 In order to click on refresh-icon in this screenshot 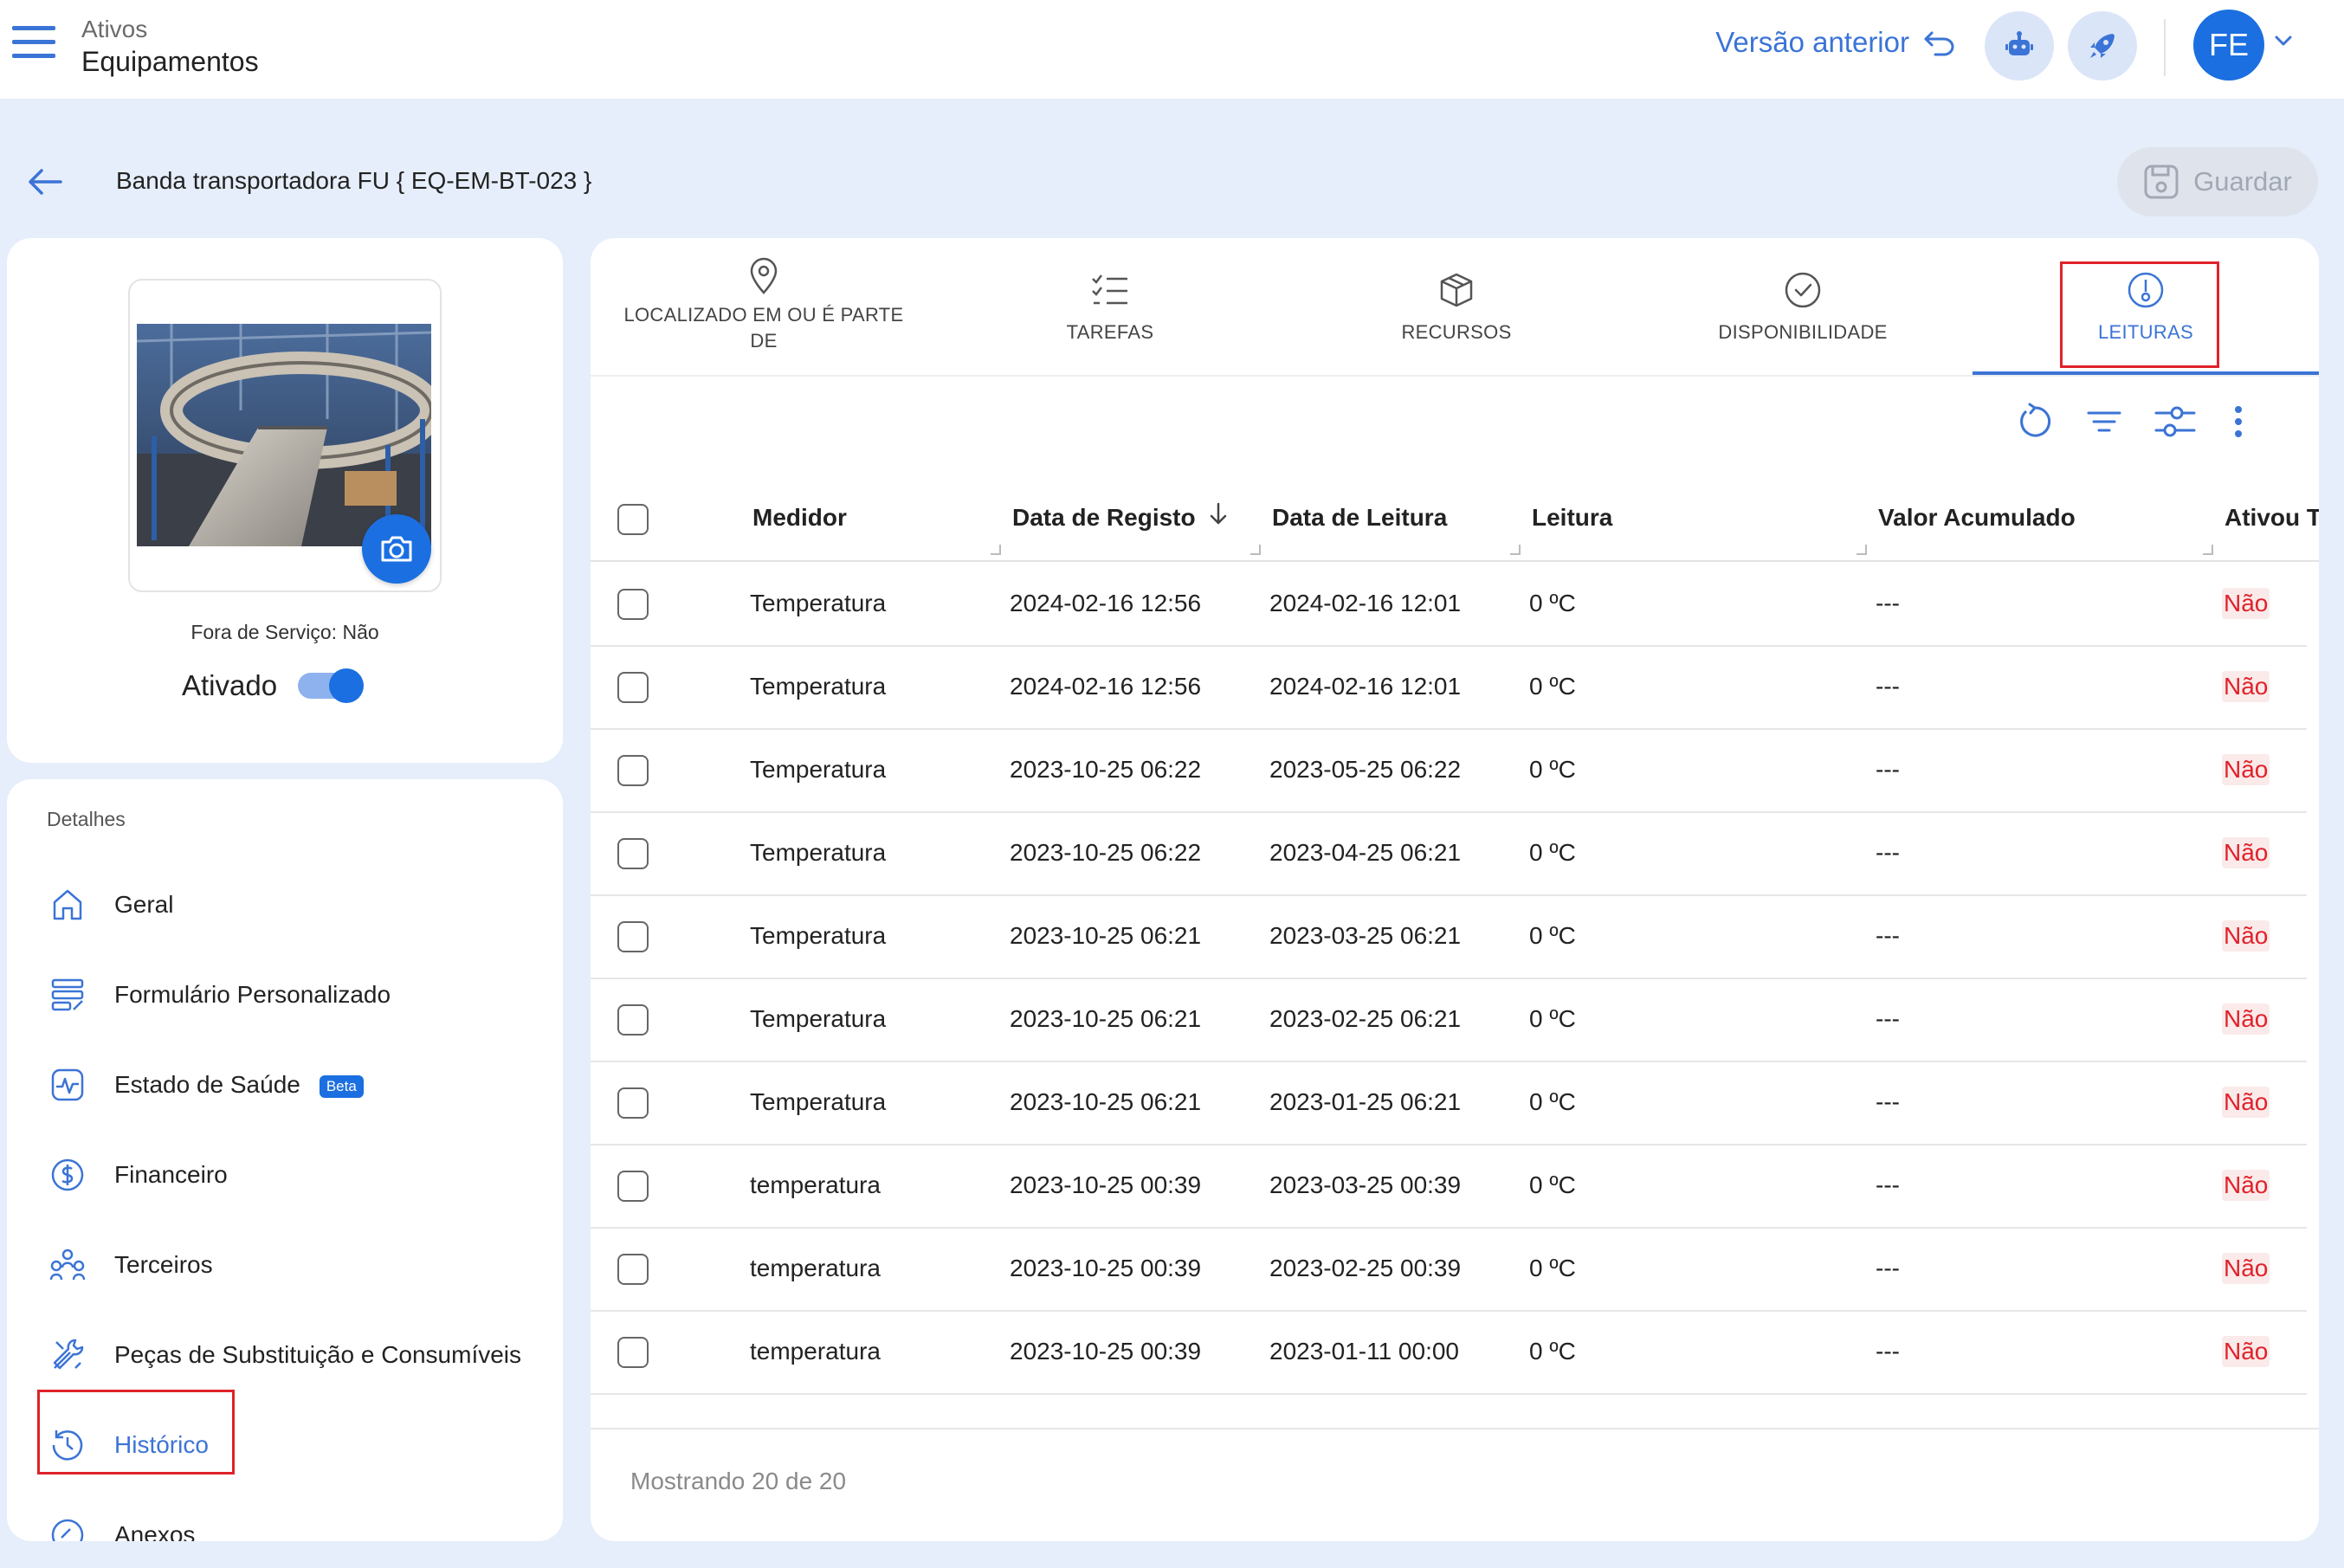, I will do `click(2035, 422)`.